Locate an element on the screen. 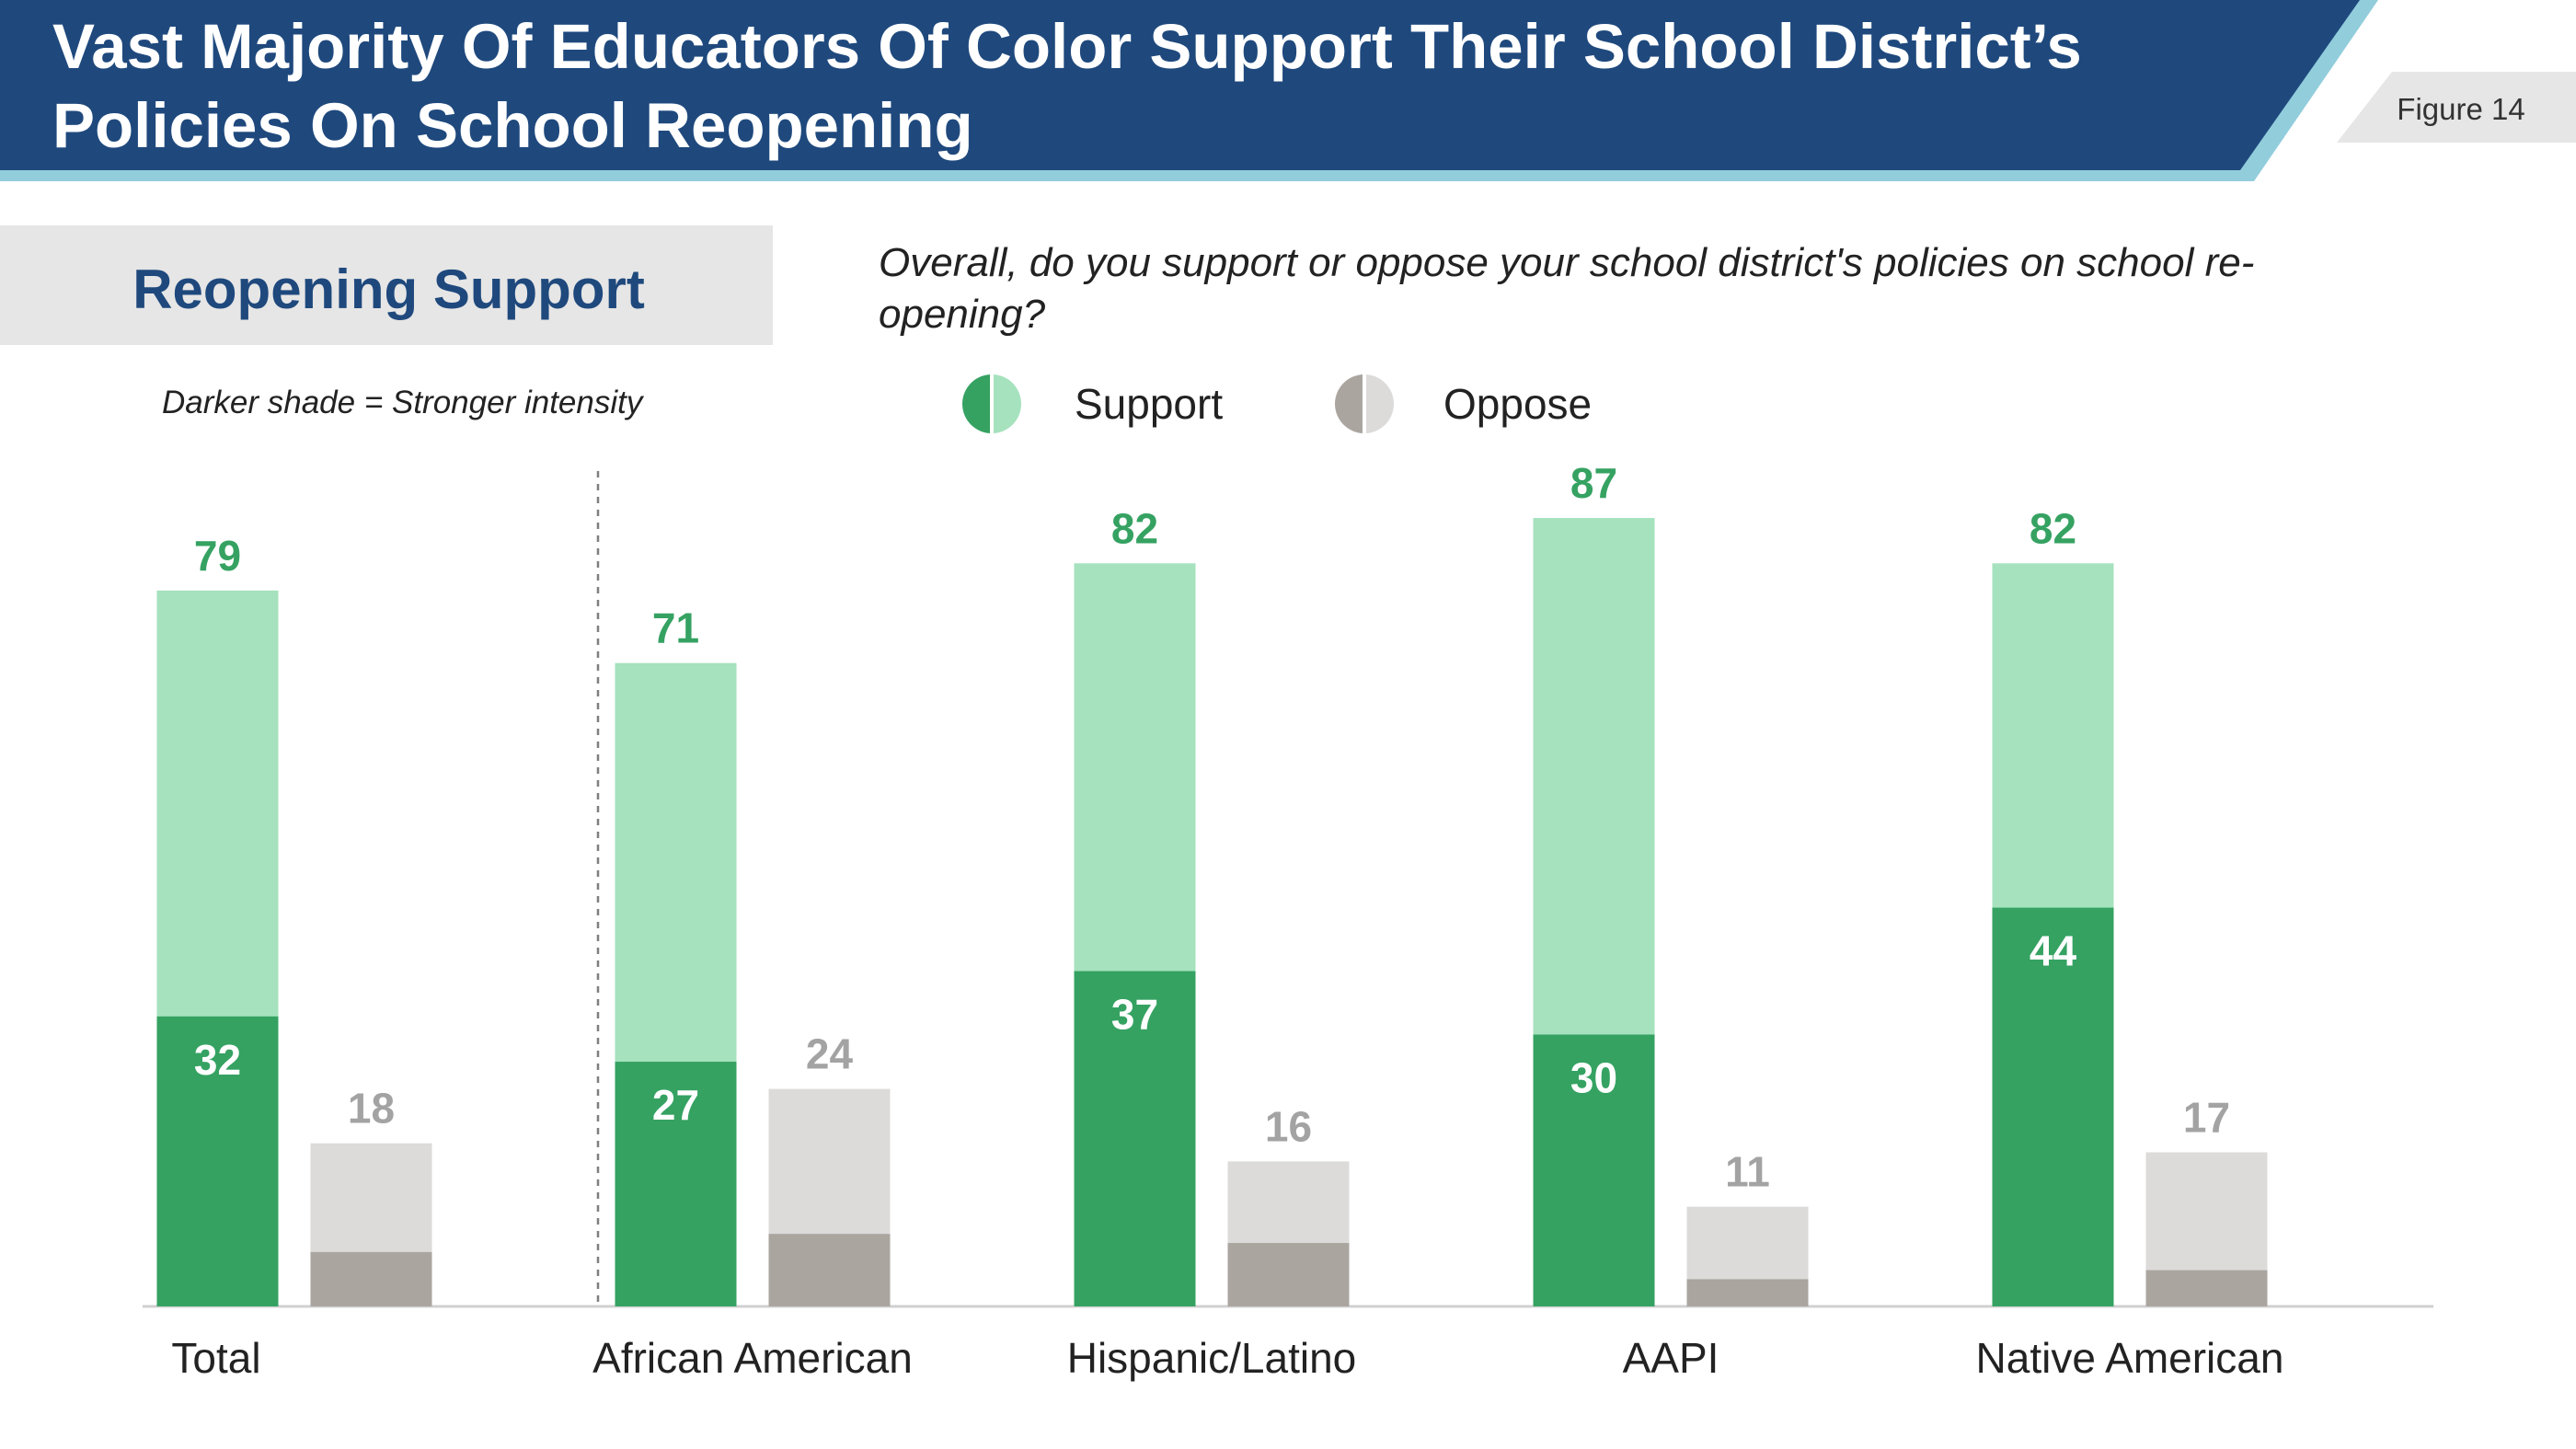  label-oppose-total-native-american: 17 is located at coordinates (2206, 1118).